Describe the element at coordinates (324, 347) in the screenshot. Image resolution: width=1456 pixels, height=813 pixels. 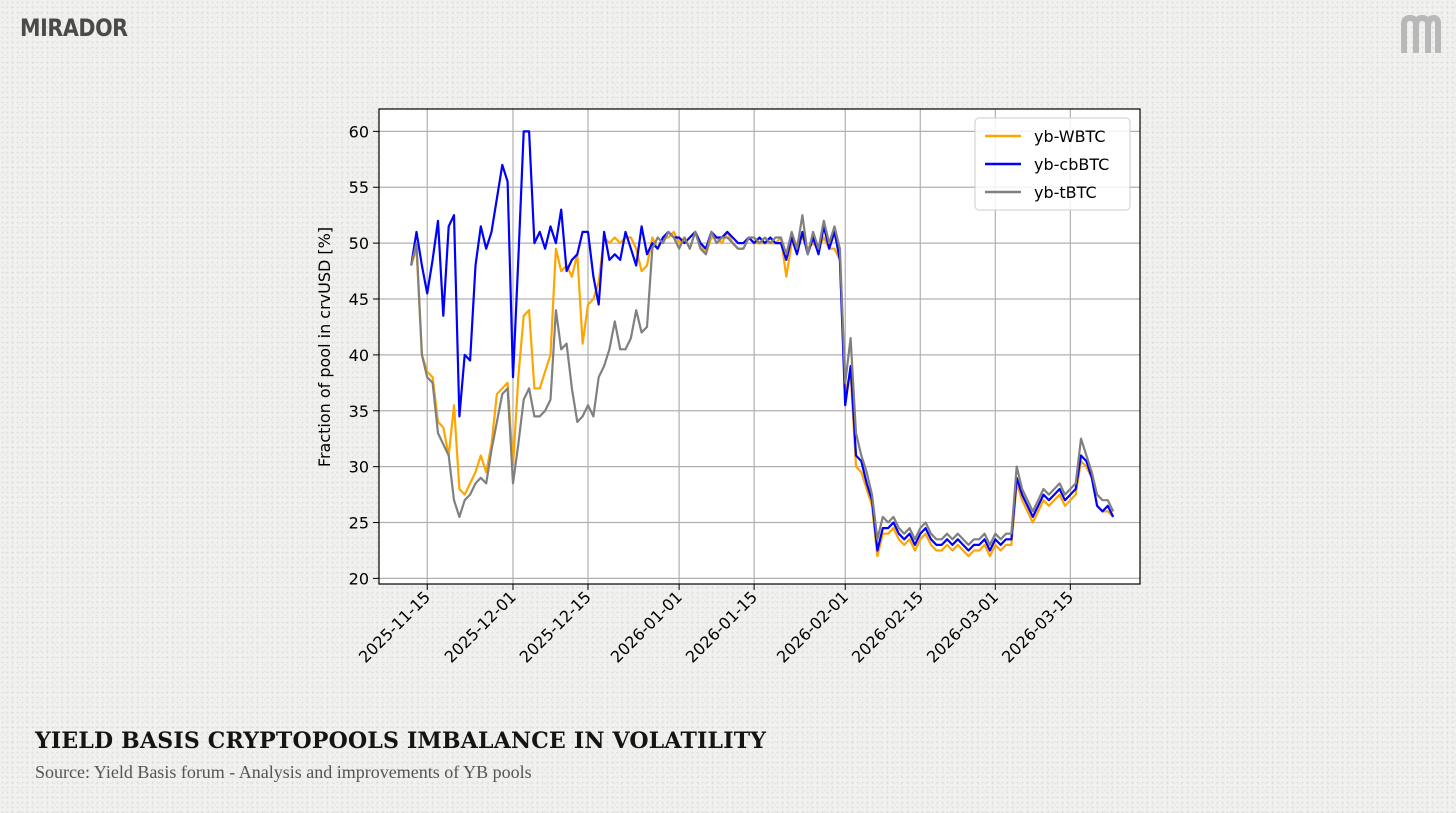
I see `y-axis-label: Fraction of pool in crvUSD [%]` at that location.